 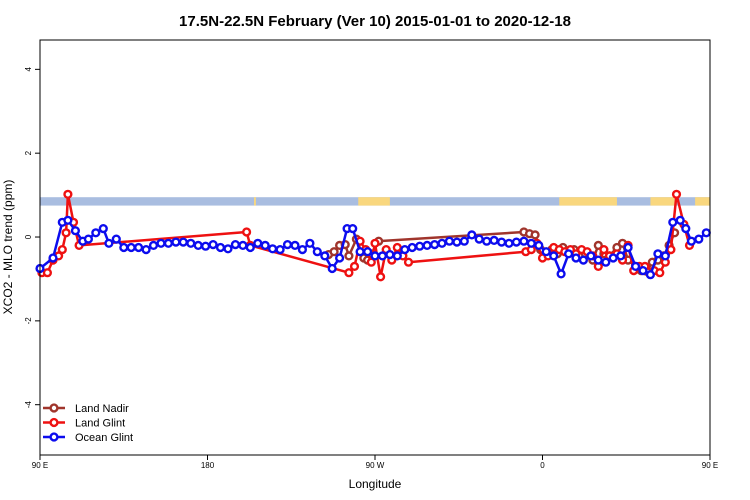 What do you see at coordinates (86, 409) in the screenshot?
I see `legend-item-land-nadir: Land Nadir` at bounding box center [86, 409].